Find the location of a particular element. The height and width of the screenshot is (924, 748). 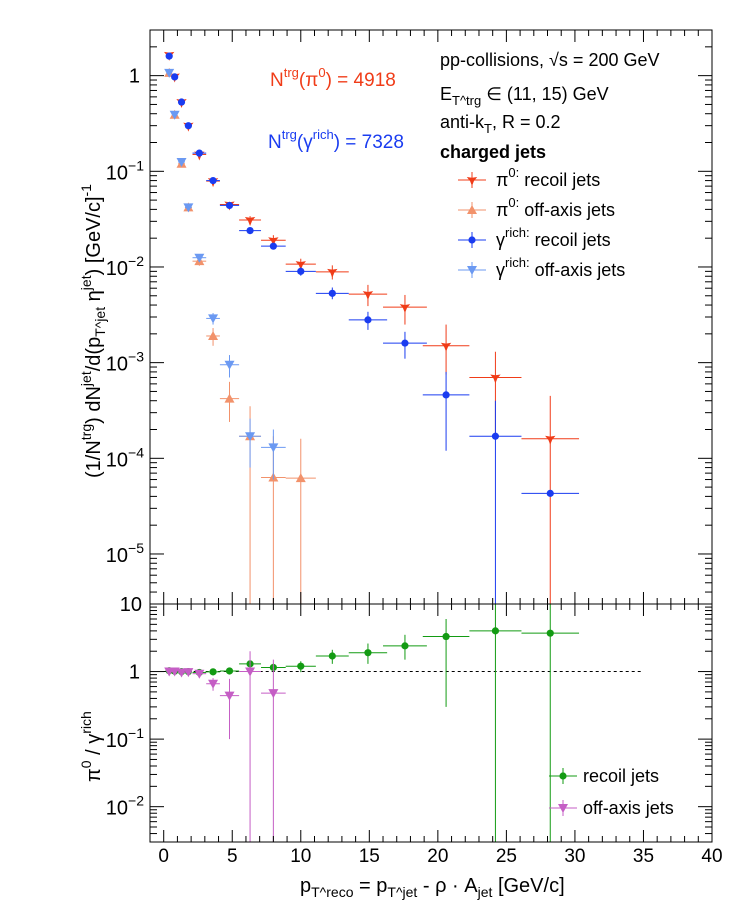

lower-y-tick-label: 10 is located at coordinates (131, 605).